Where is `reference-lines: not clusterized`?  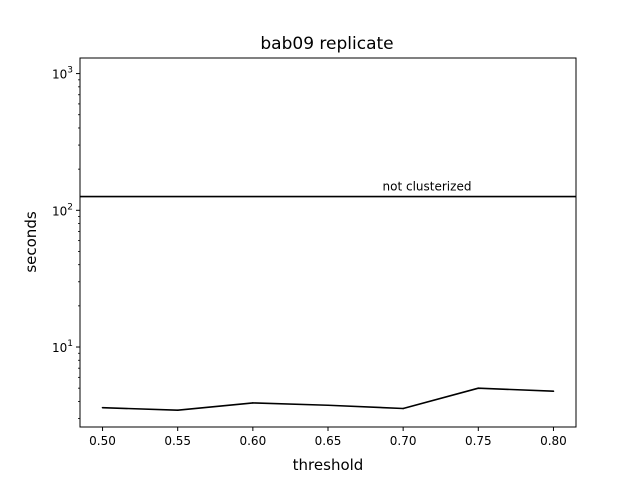
reference-lines: not clusterized is located at coordinates (328, 189).